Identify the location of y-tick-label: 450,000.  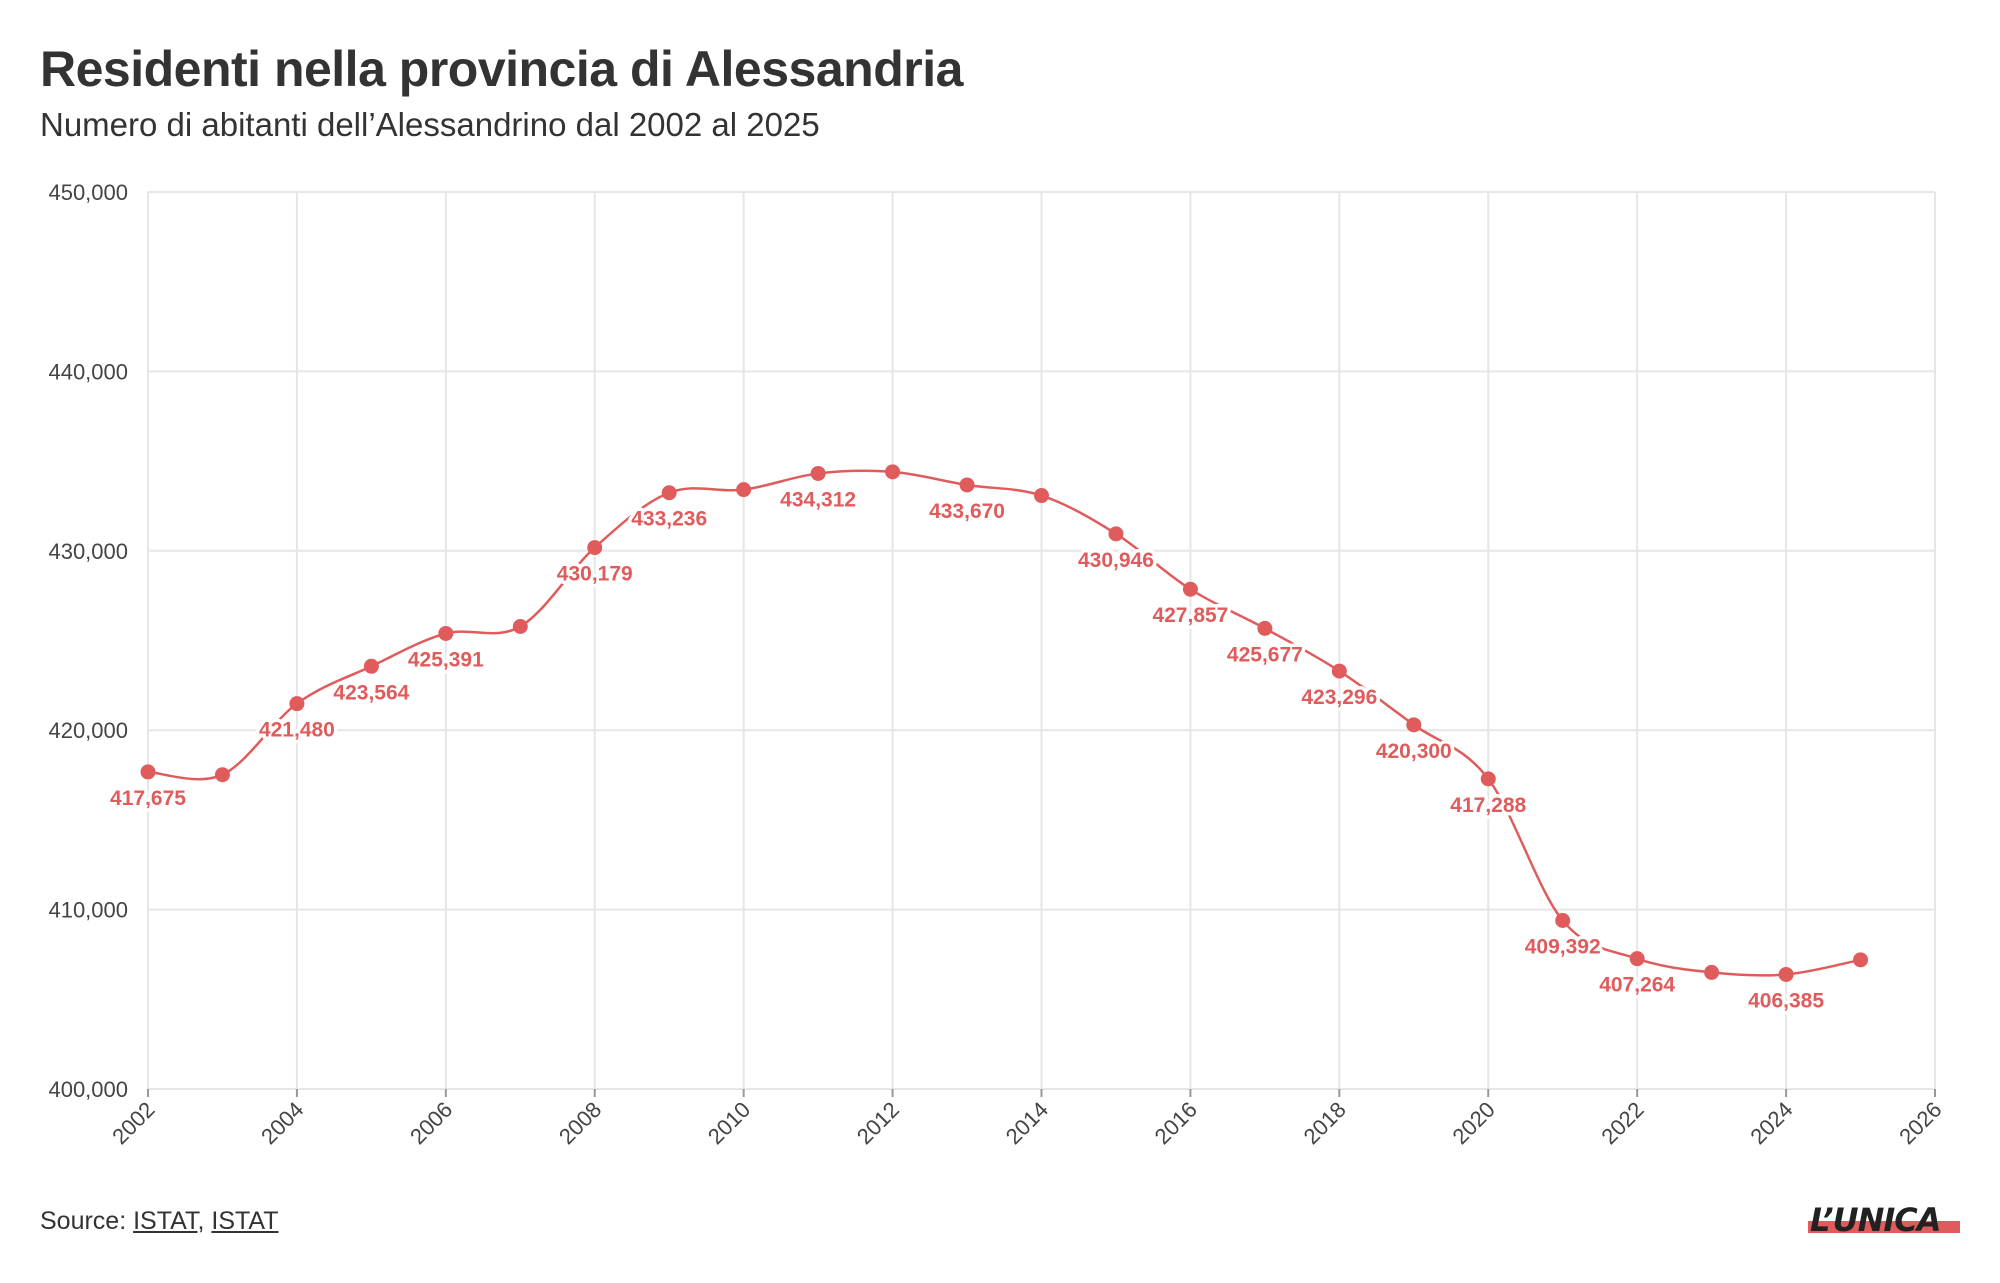
(88, 192).